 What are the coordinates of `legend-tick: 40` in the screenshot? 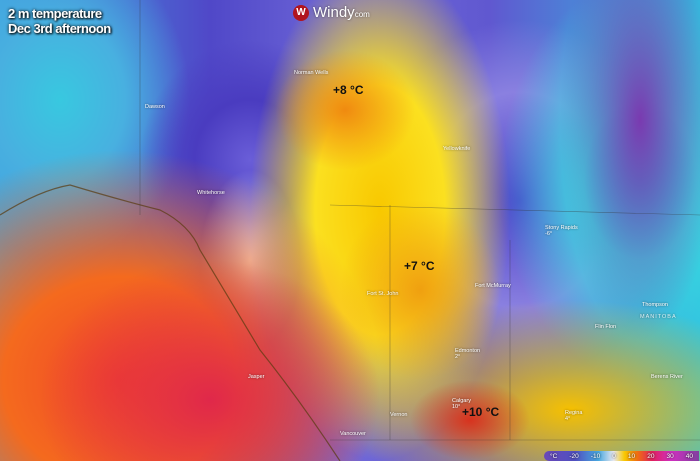 It's located at (689, 456).